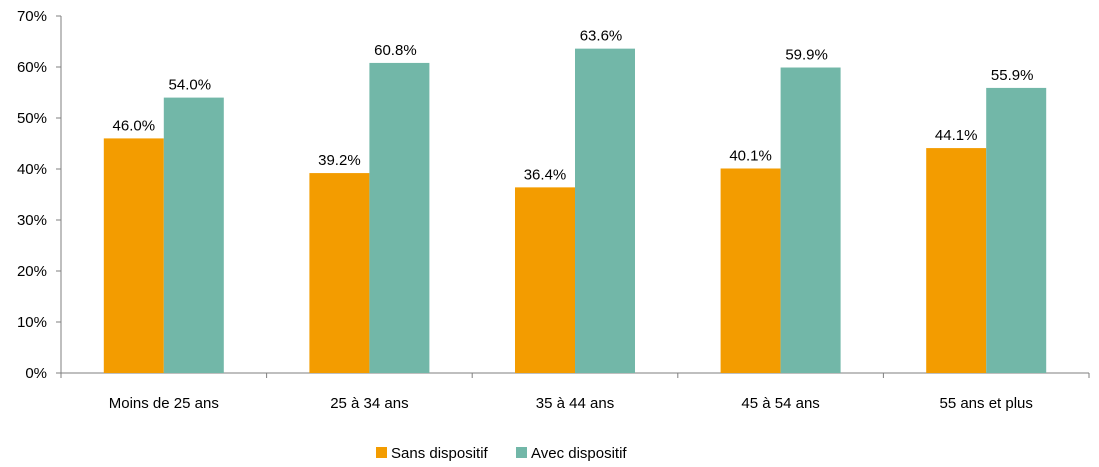 Image resolution: width=1099 pixels, height=467 pixels. What do you see at coordinates (164, 403) in the screenshot?
I see `x-tick-label: Moins de 25 ans` at bounding box center [164, 403].